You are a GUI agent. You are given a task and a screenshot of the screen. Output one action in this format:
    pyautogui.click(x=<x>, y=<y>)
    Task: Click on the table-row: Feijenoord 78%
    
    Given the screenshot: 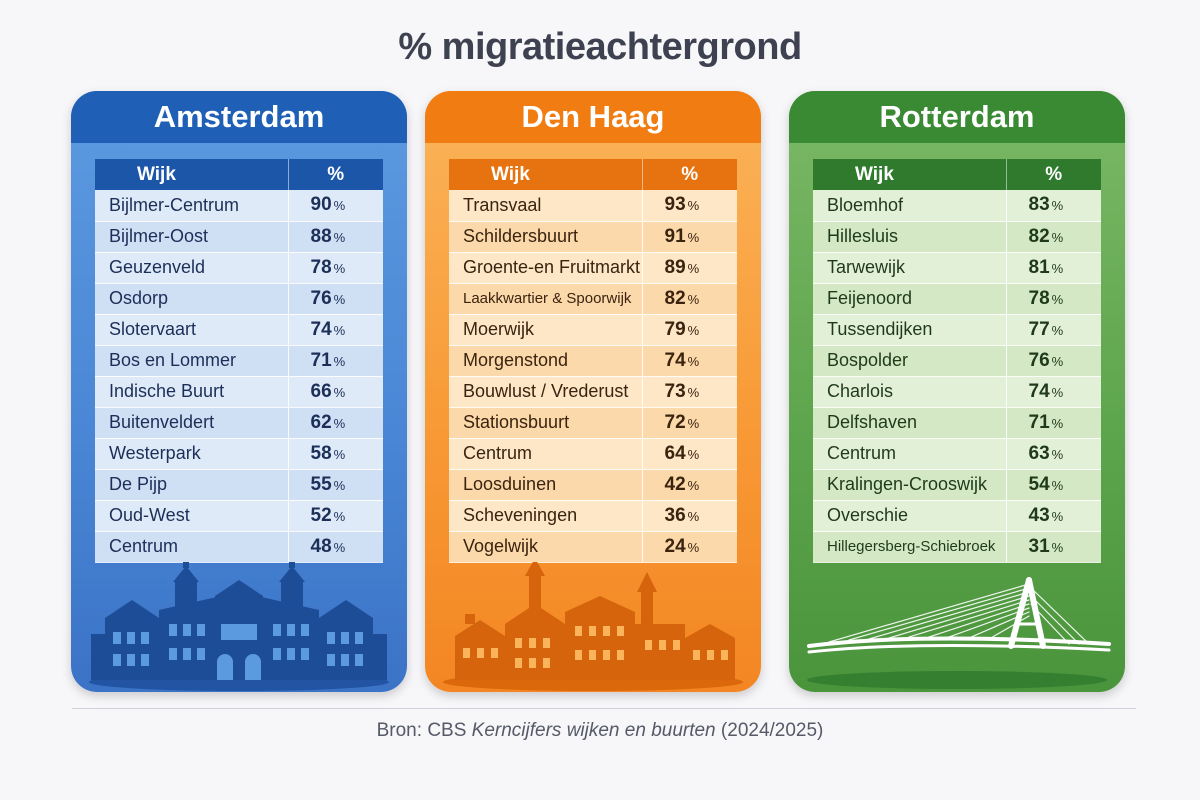 What is the action you would take?
    pyautogui.click(x=957, y=299)
    